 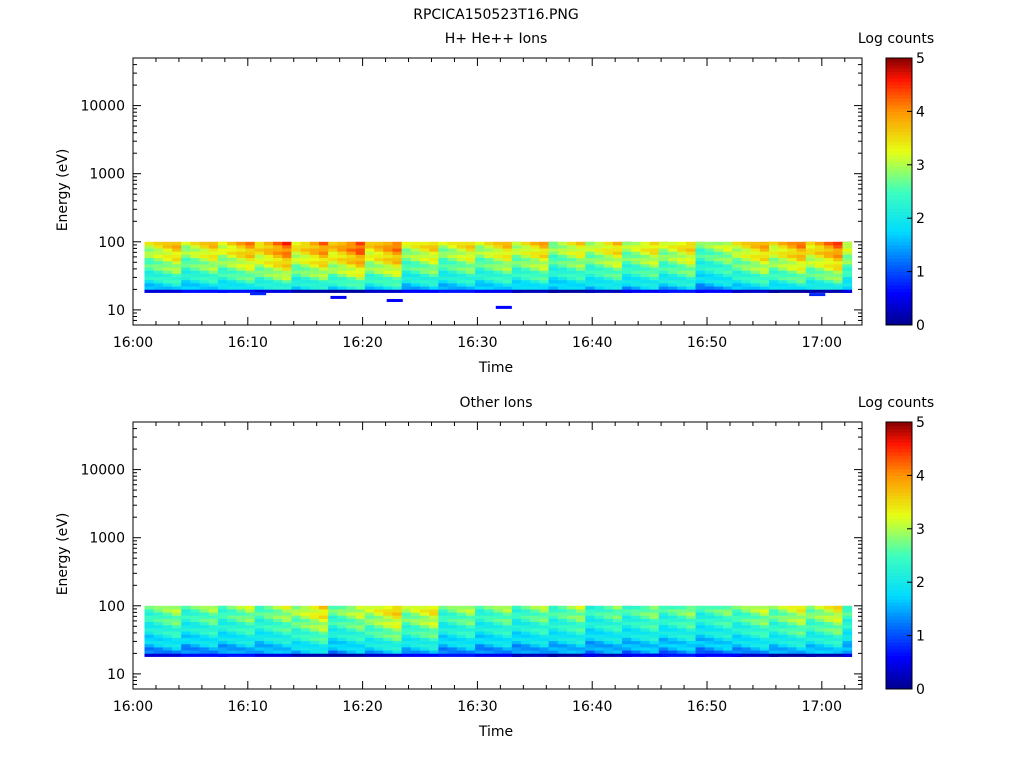 What do you see at coordinates (102, 471) in the screenshot?
I see `y-tick-label: 10000` at bounding box center [102, 471].